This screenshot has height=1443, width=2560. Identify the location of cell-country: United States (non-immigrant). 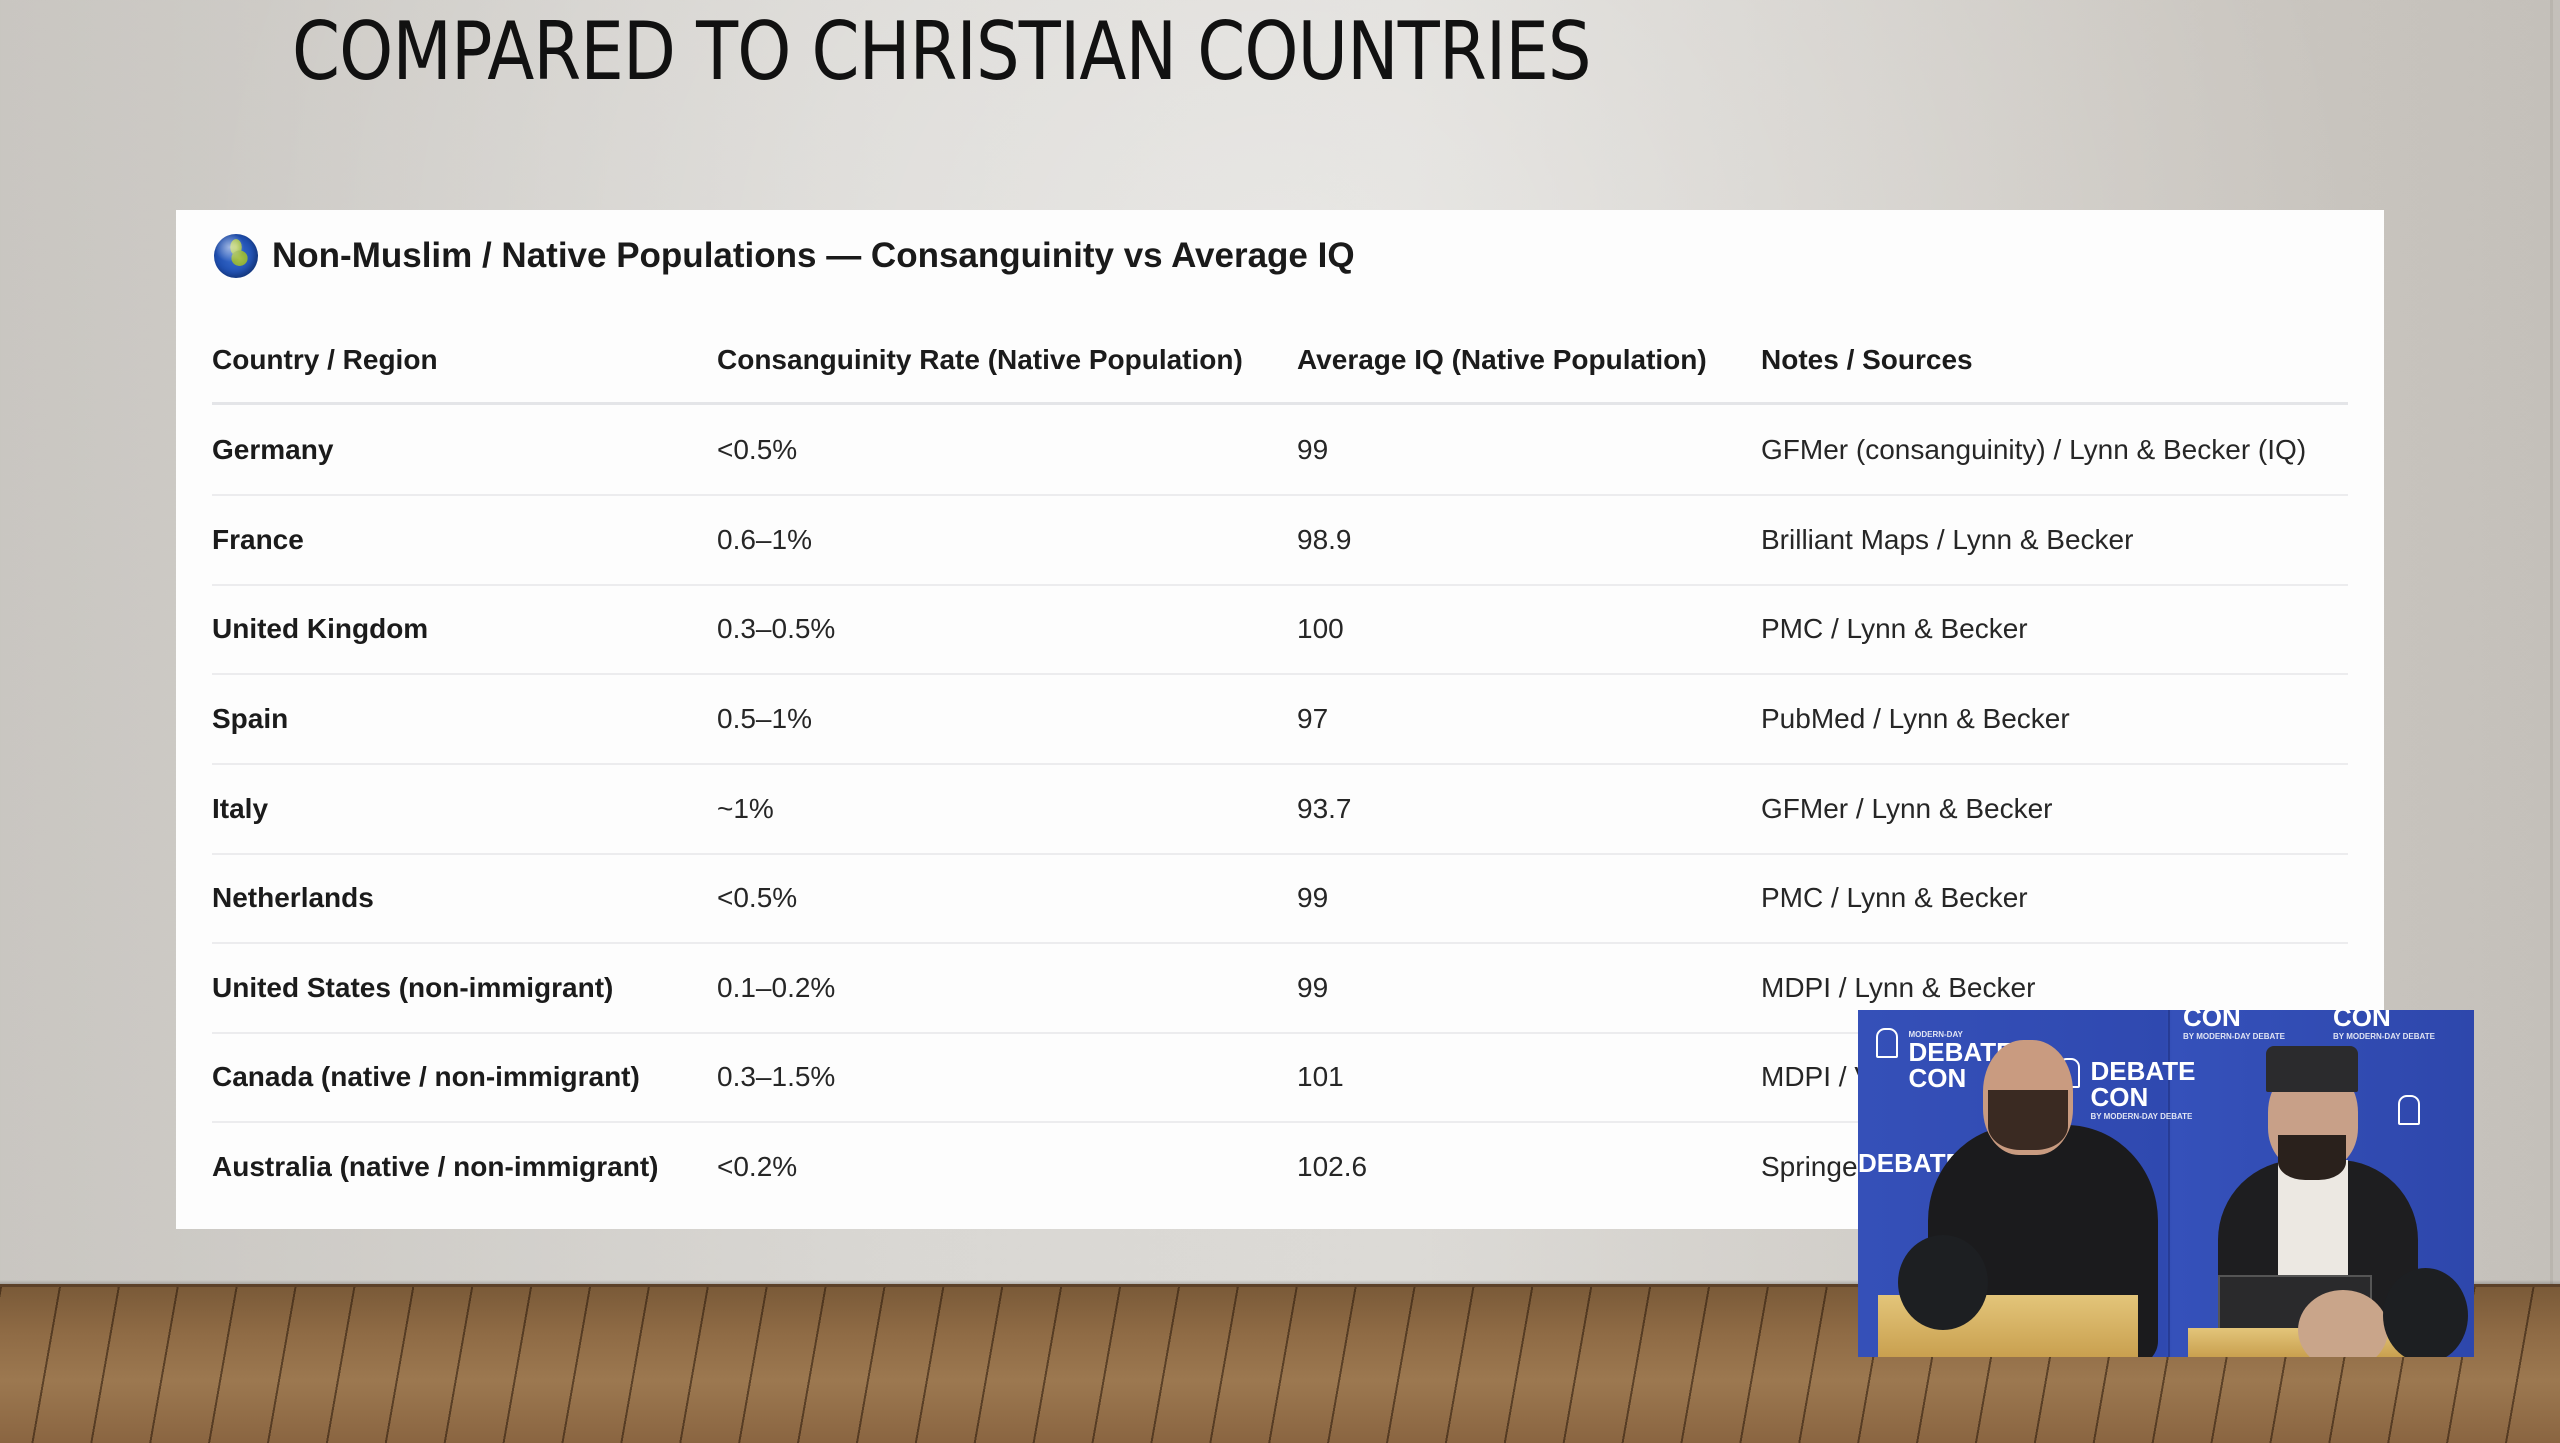
(413, 987).